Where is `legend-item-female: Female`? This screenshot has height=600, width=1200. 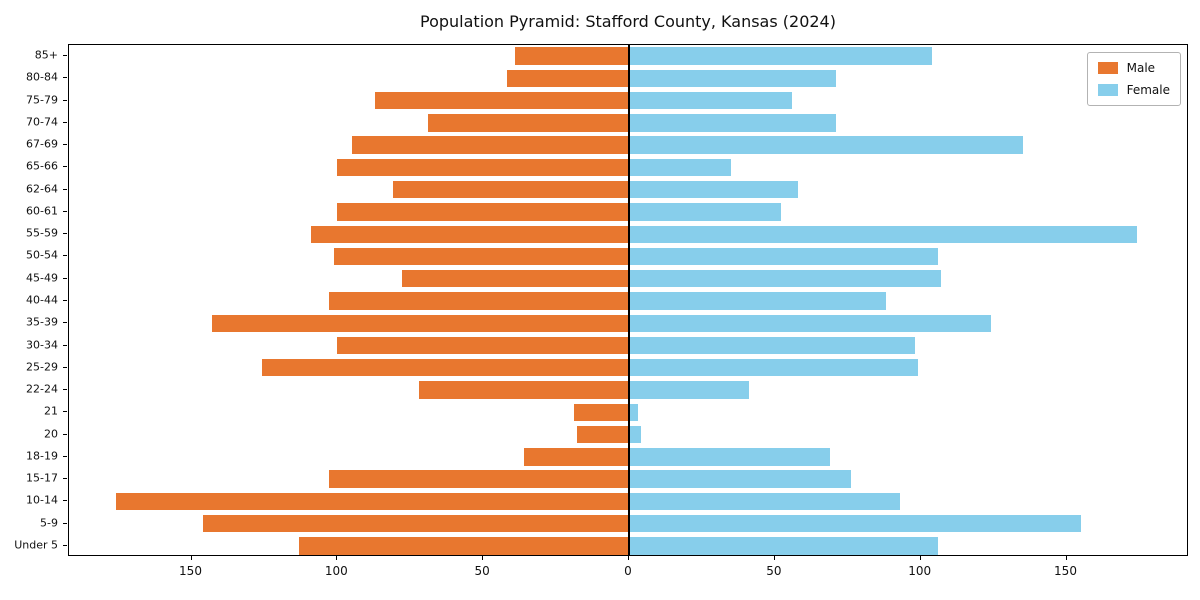
legend-item-female: Female is located at coordinates (1133, 90).